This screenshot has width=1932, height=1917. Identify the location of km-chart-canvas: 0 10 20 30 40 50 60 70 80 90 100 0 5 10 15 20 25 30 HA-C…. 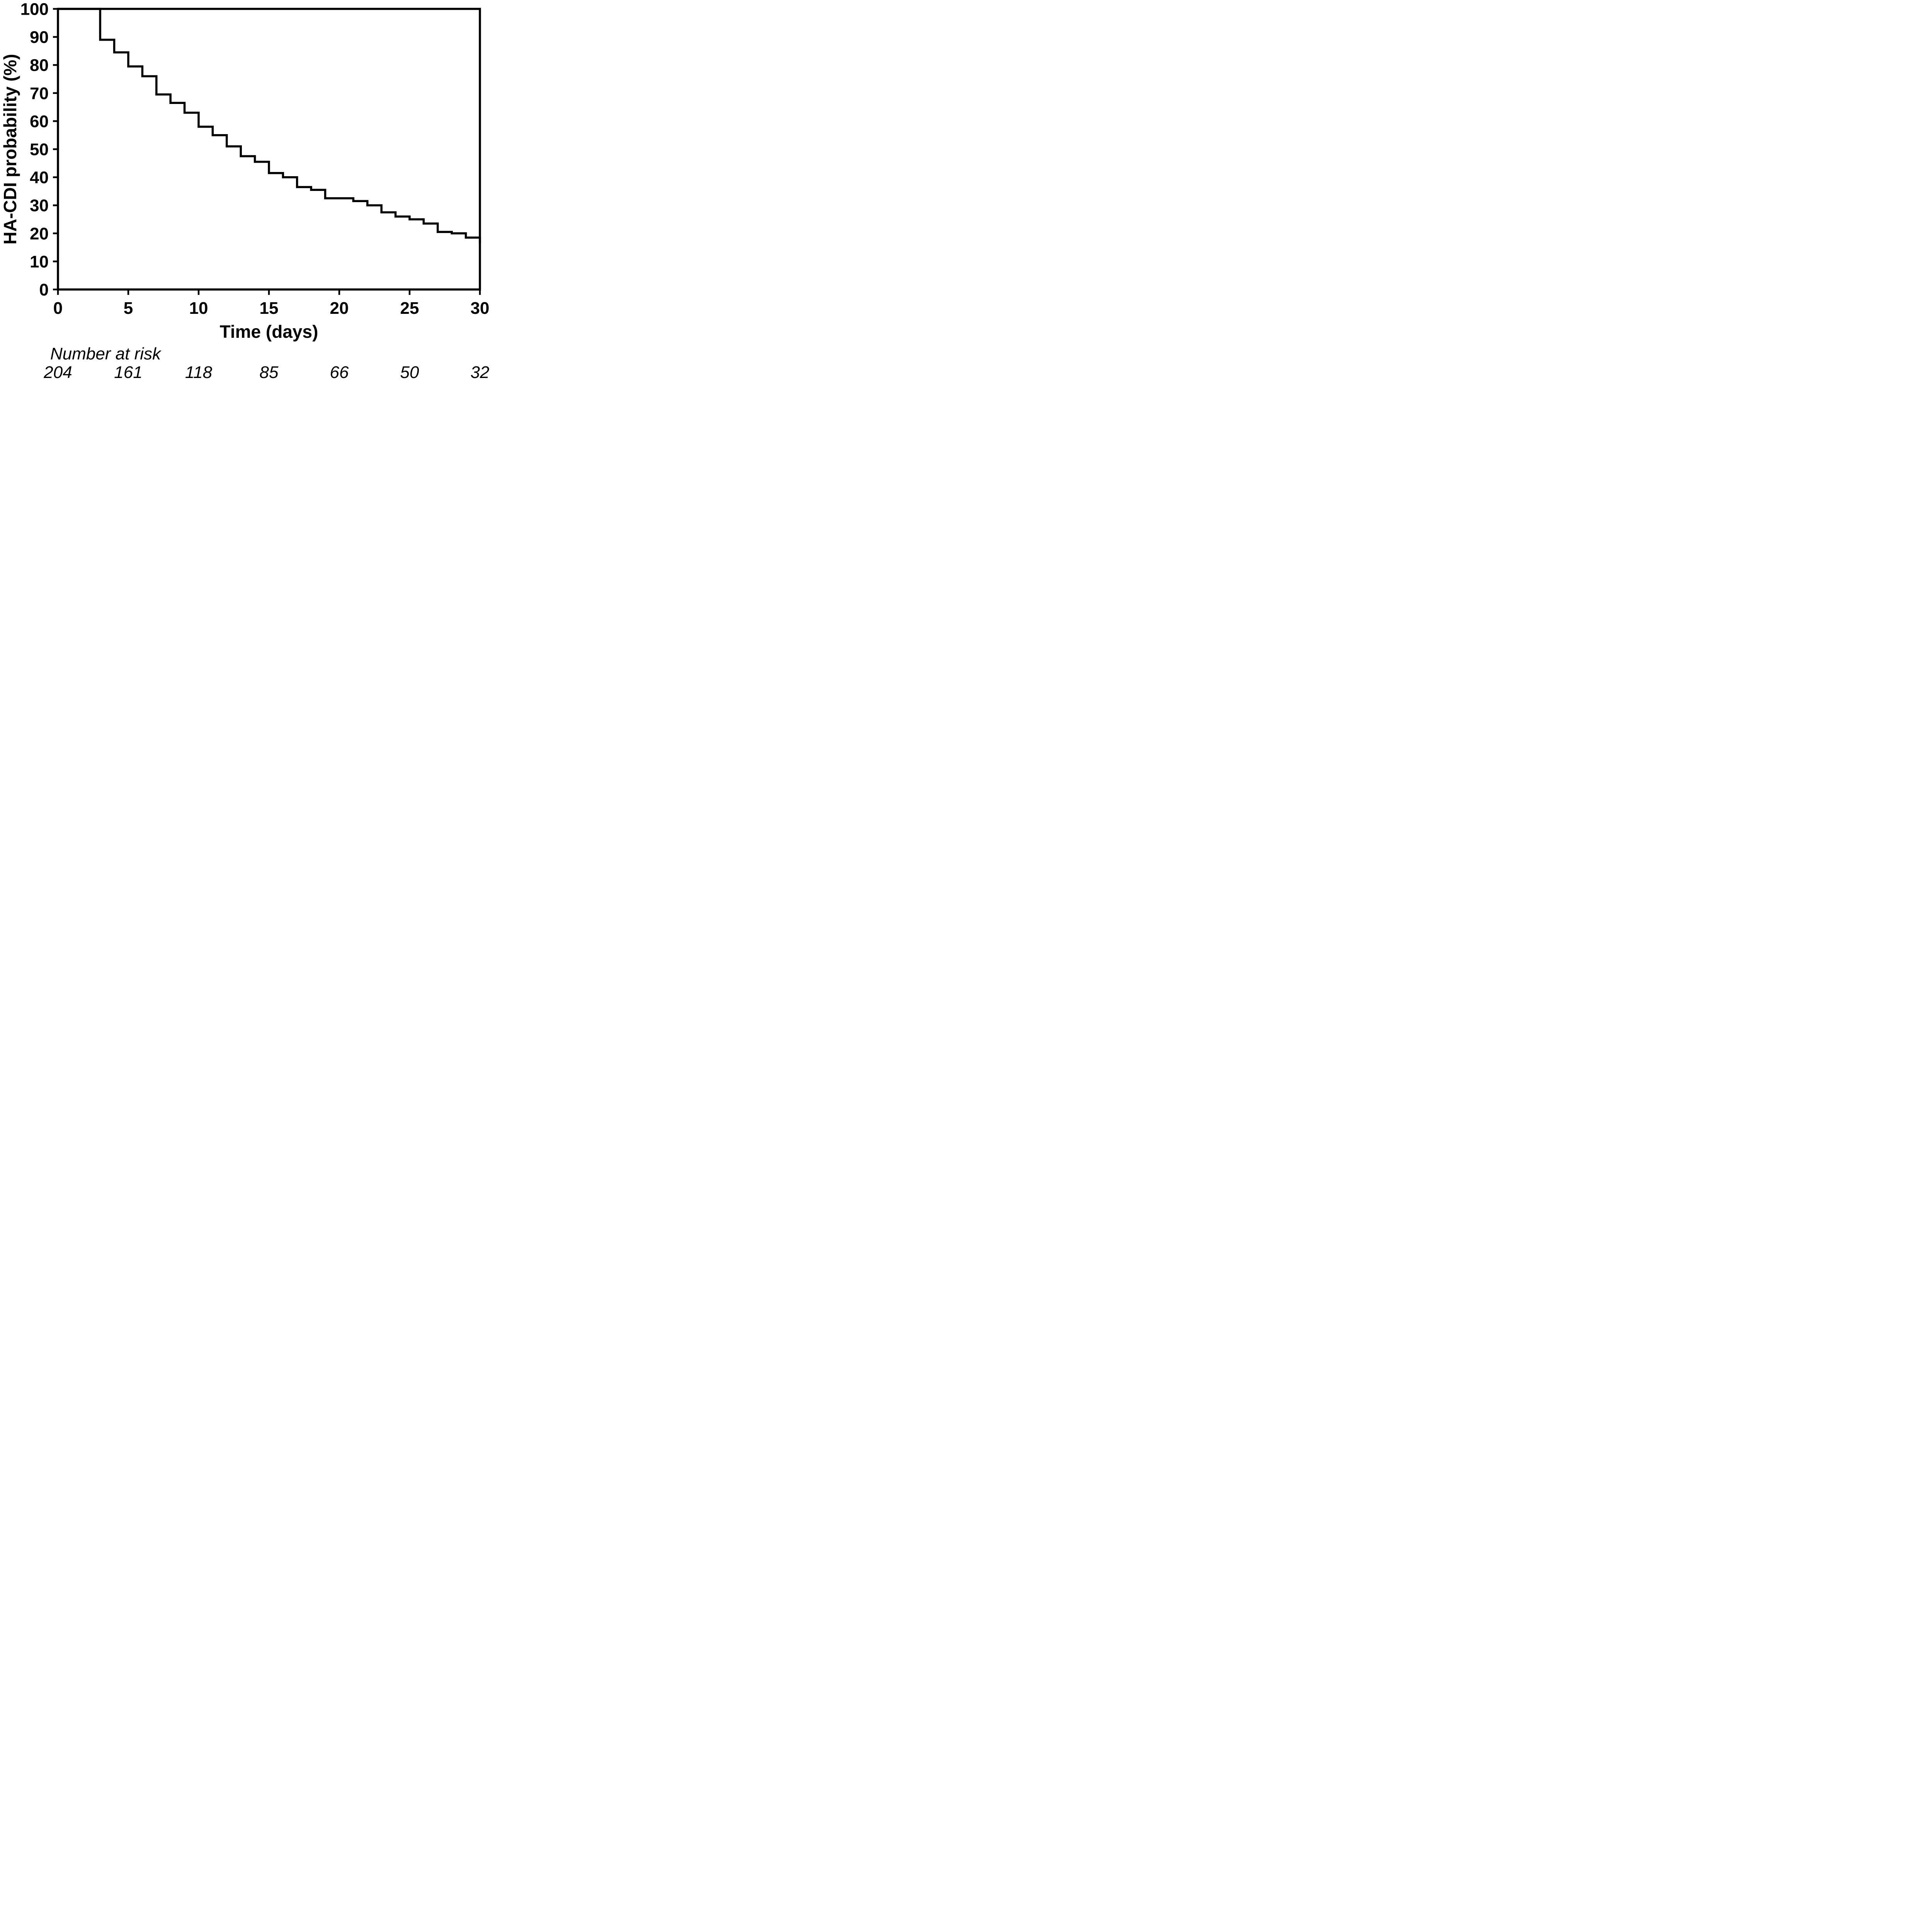
(245, 191).